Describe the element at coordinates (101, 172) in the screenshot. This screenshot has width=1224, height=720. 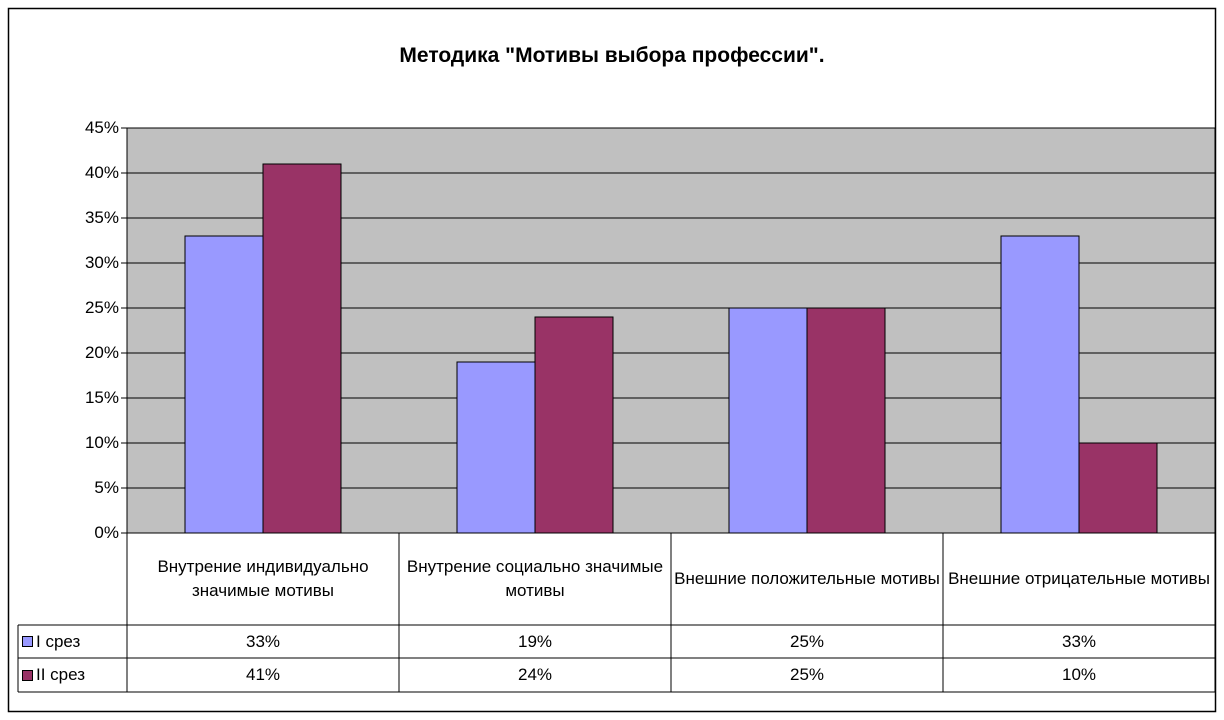
I see `y-tick-label: 40%` at that location.